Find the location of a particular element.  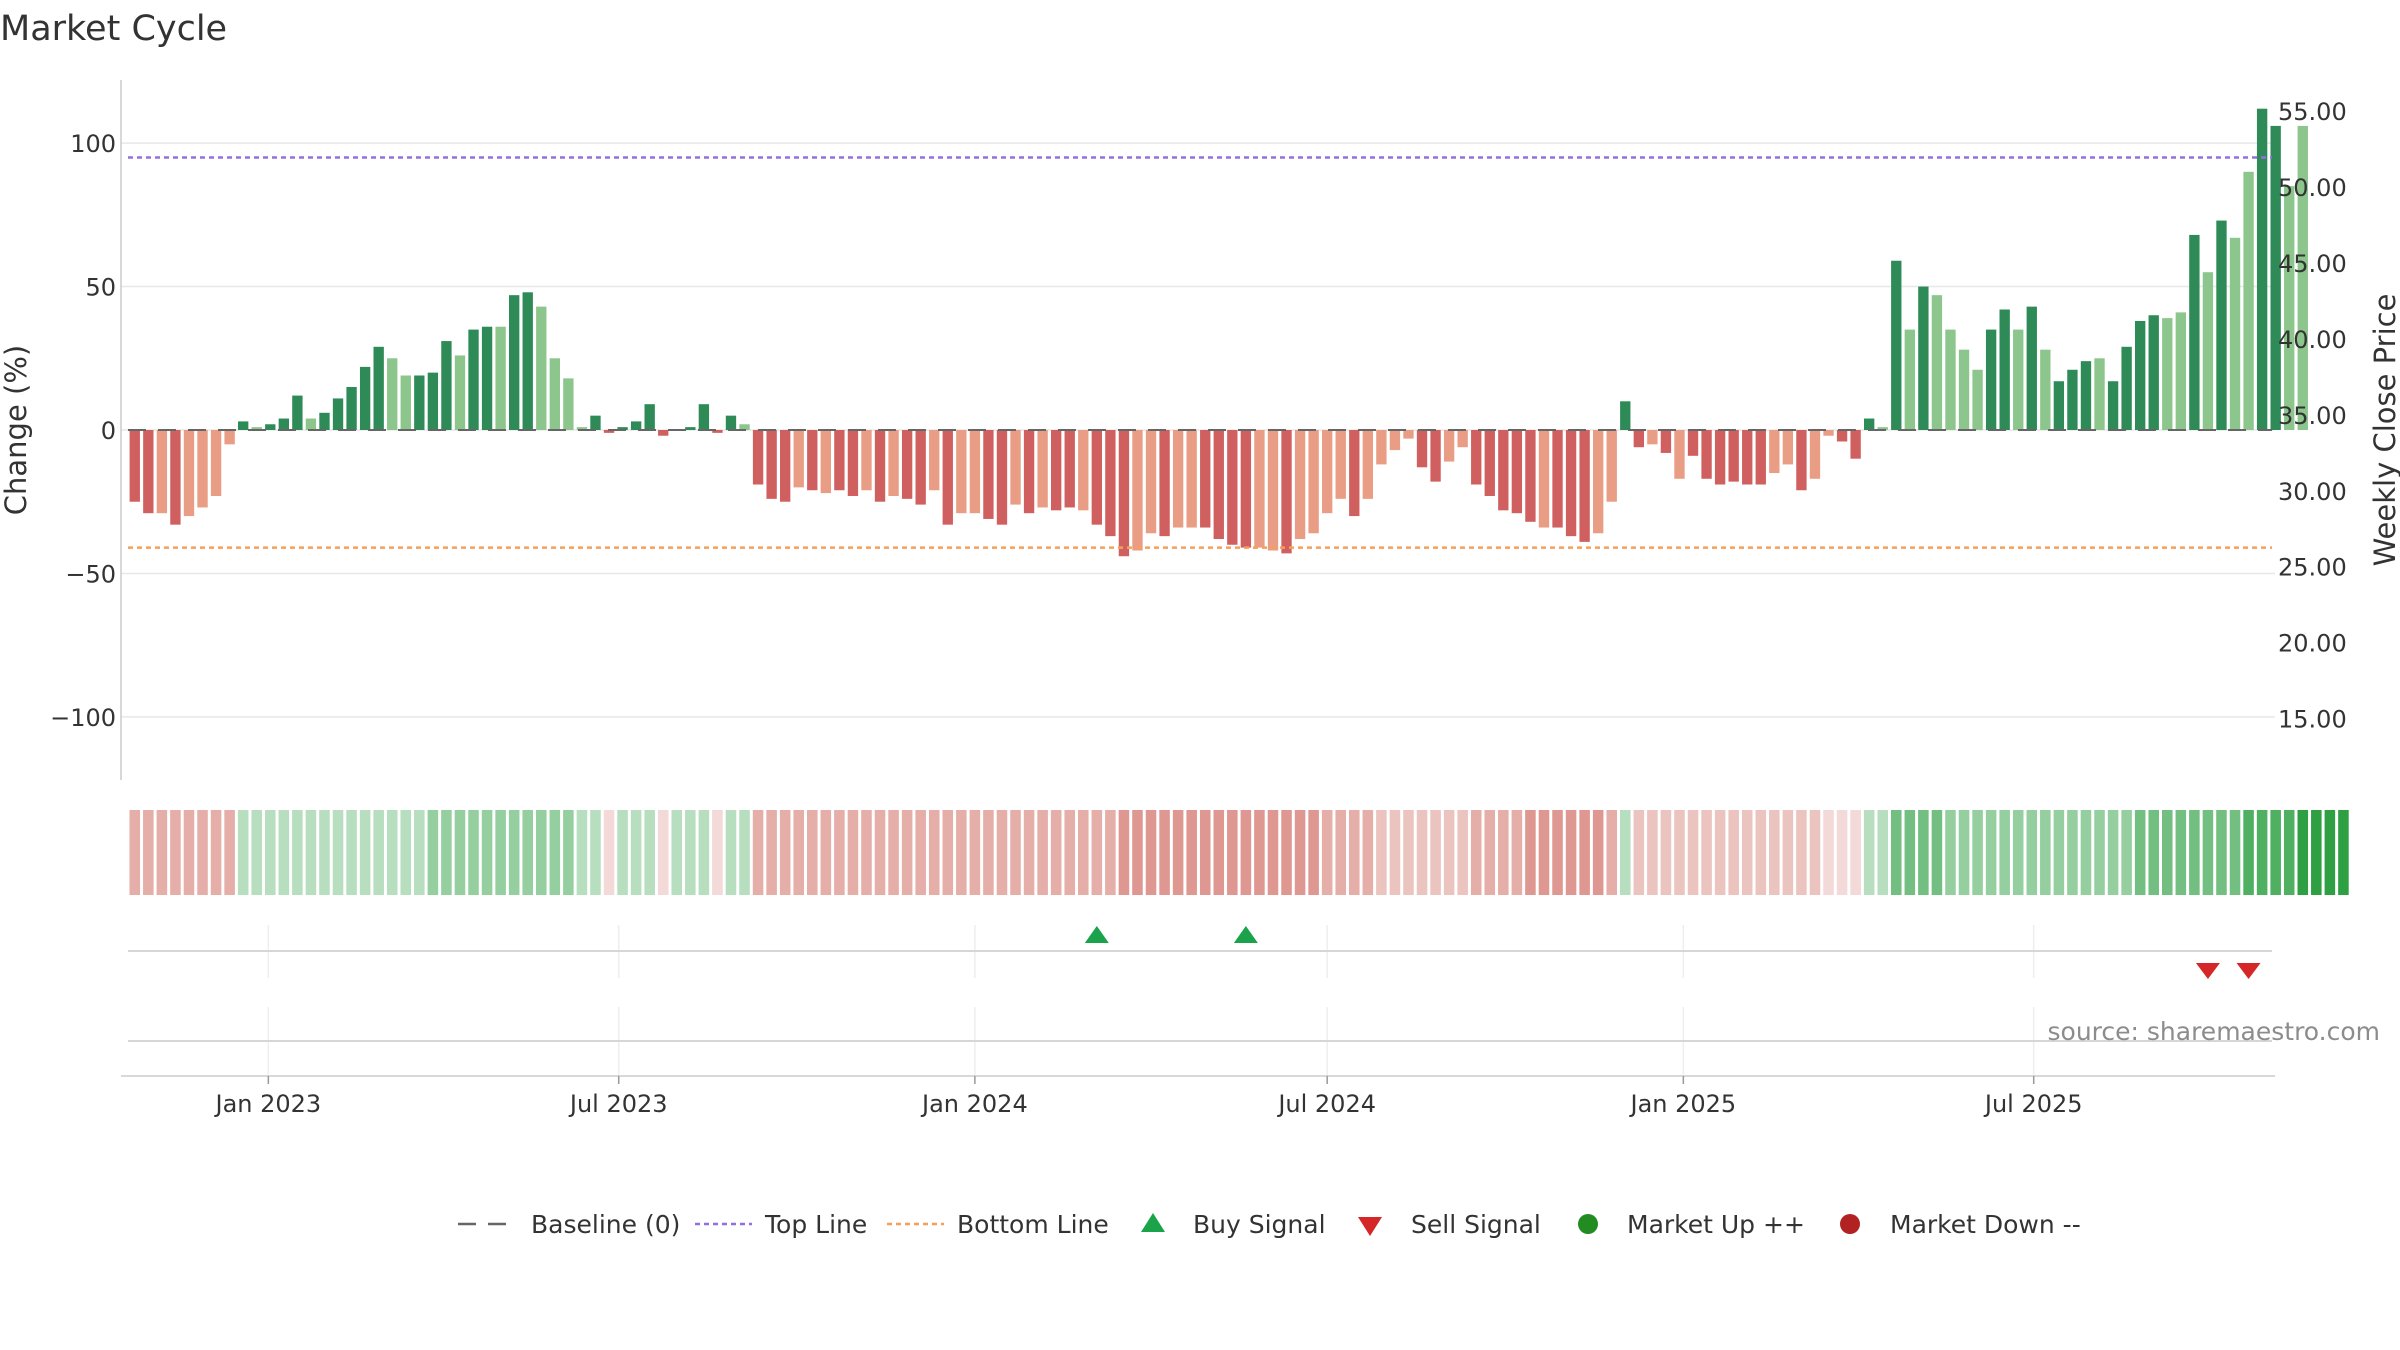

x-tick-label: Jul 2025 is located at coordinates (2033, 1104).